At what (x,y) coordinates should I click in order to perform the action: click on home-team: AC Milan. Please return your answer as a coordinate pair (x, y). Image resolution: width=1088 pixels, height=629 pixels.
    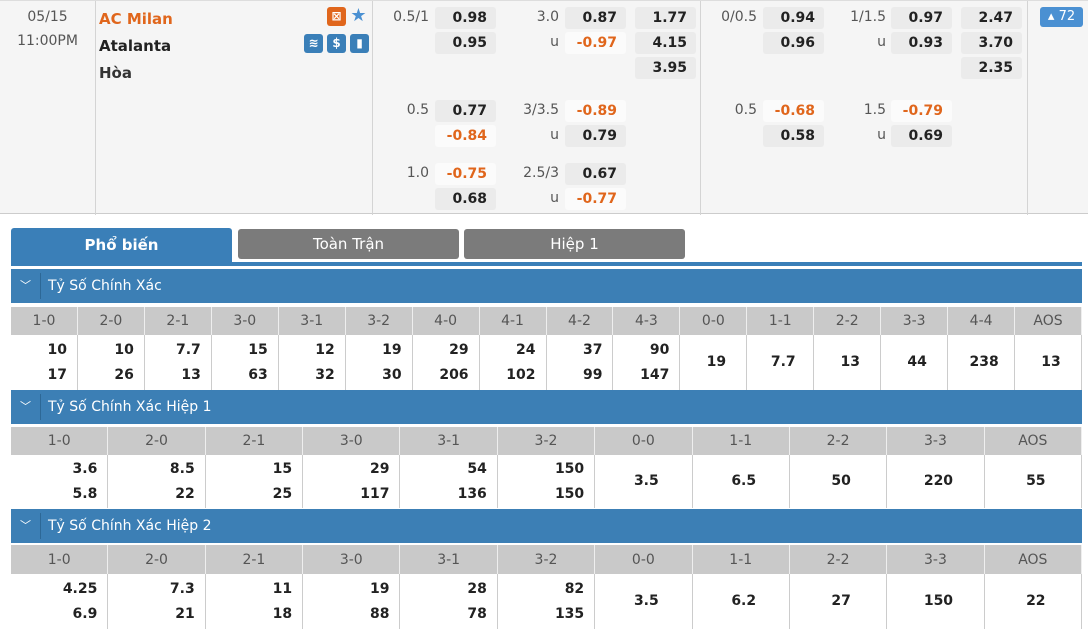
    Looking at the image, I should click on (136, 19).